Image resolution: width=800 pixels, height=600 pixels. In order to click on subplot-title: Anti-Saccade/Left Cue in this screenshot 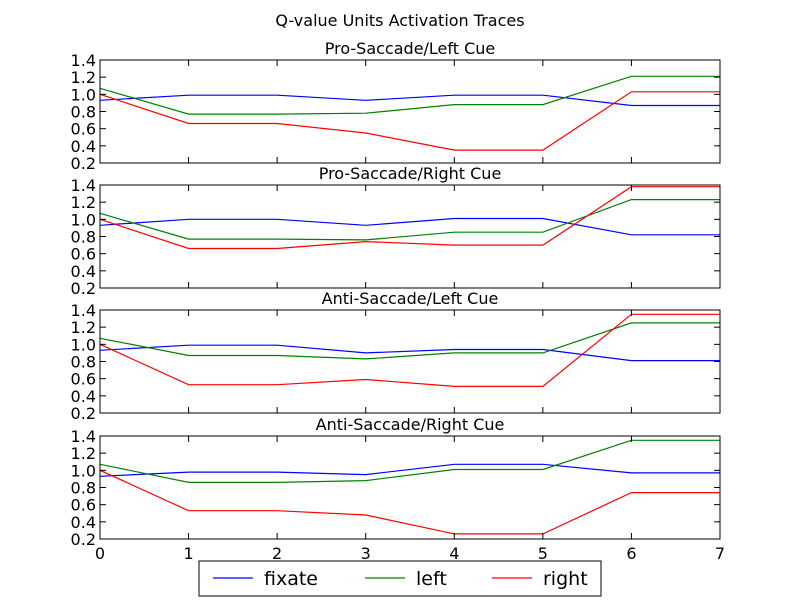, I will do `click(410, 298)`.